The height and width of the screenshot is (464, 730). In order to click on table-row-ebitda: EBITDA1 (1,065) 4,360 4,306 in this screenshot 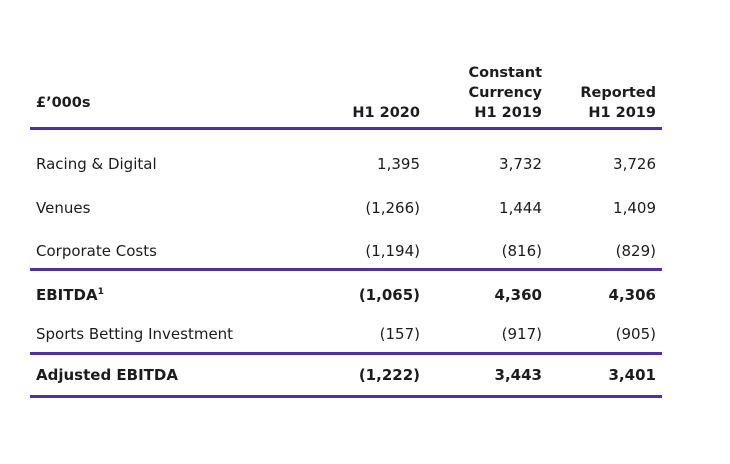, I will do `click(346, 296)`.